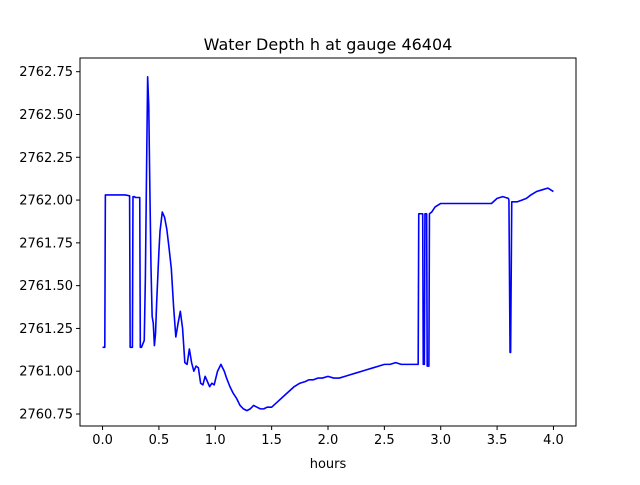 This screenshot has height=485, width=640. What do you see at coordinates (328, 464) in the screenshot?
I see `x-axis-label: hours` at bounding box center [328, 464].